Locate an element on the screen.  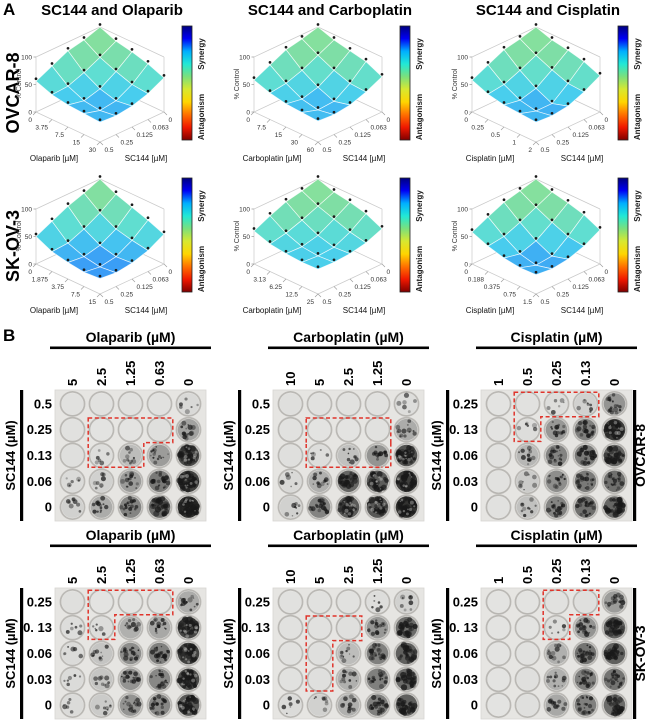
drug-tick-label: 3.75 is located at coordinates (57, 287).